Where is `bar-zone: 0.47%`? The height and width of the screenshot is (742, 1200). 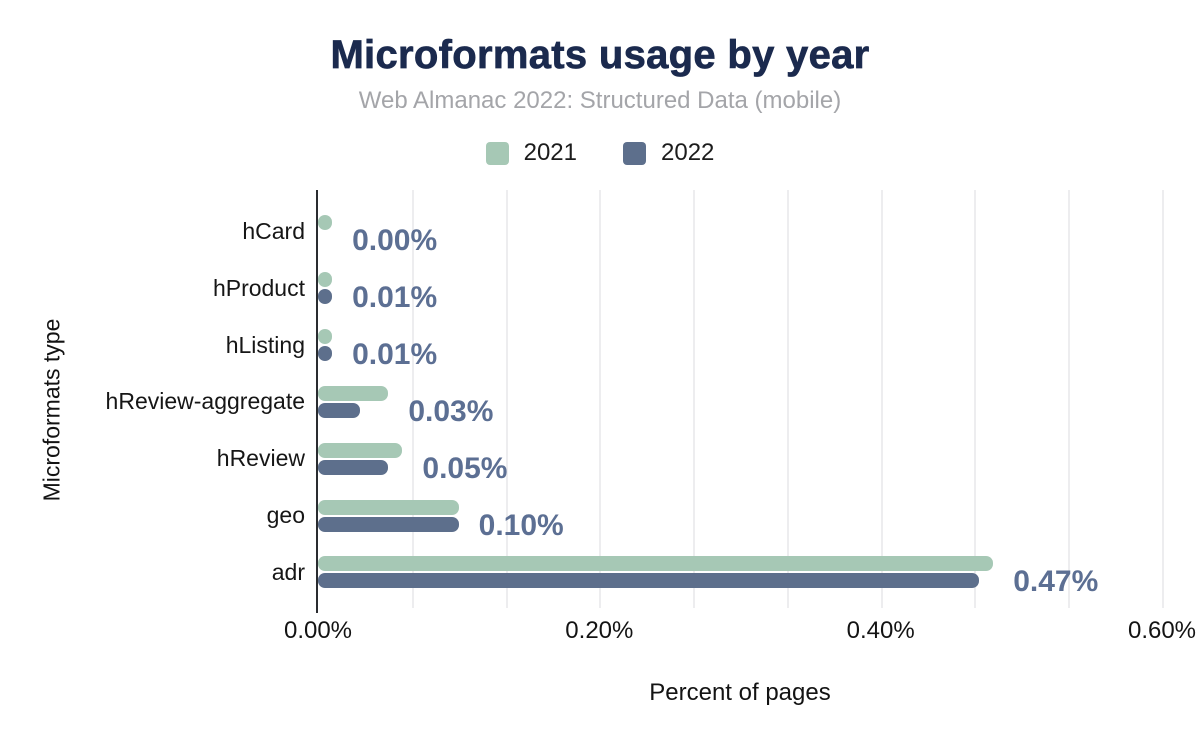
bar-zone: 0.47% is located at coordinates (759, 572).